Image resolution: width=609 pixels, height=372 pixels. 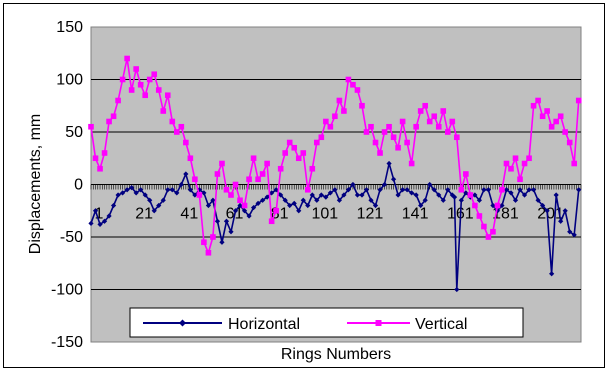 What do you see at coordinates (326, 322) in the screenshot?
I see `legend: Horizontal Vertical` at bounding box center [326, 322].